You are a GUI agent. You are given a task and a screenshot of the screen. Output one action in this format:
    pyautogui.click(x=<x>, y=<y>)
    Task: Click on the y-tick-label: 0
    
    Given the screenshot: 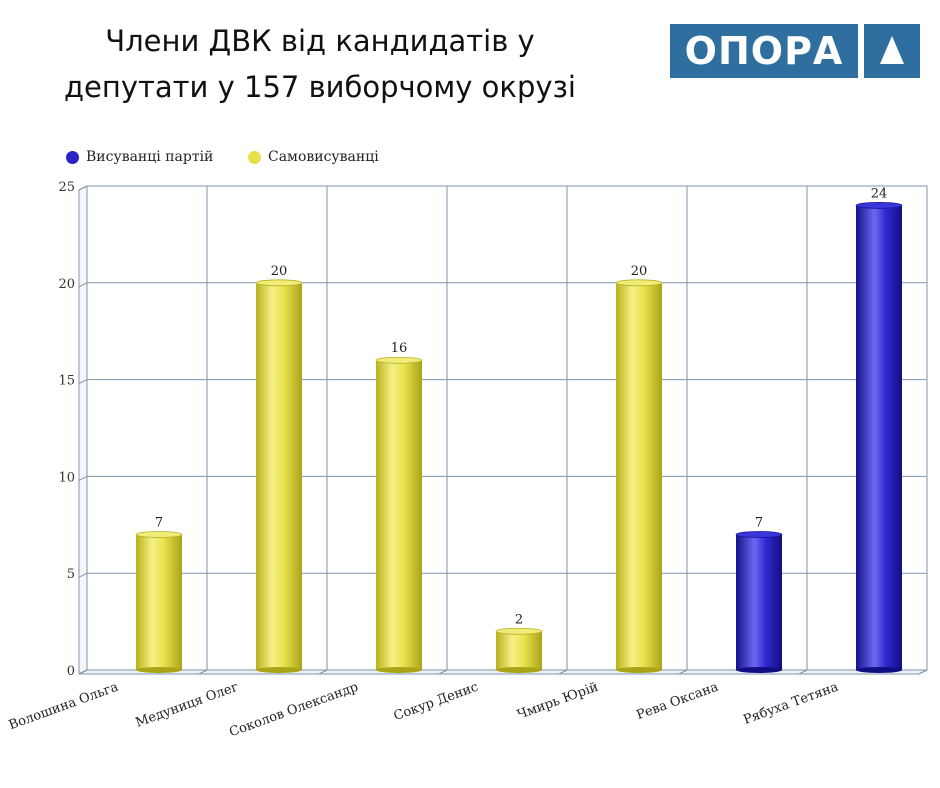 What is the action you would take?
    pyautogui.click(x=71, y=671)
    